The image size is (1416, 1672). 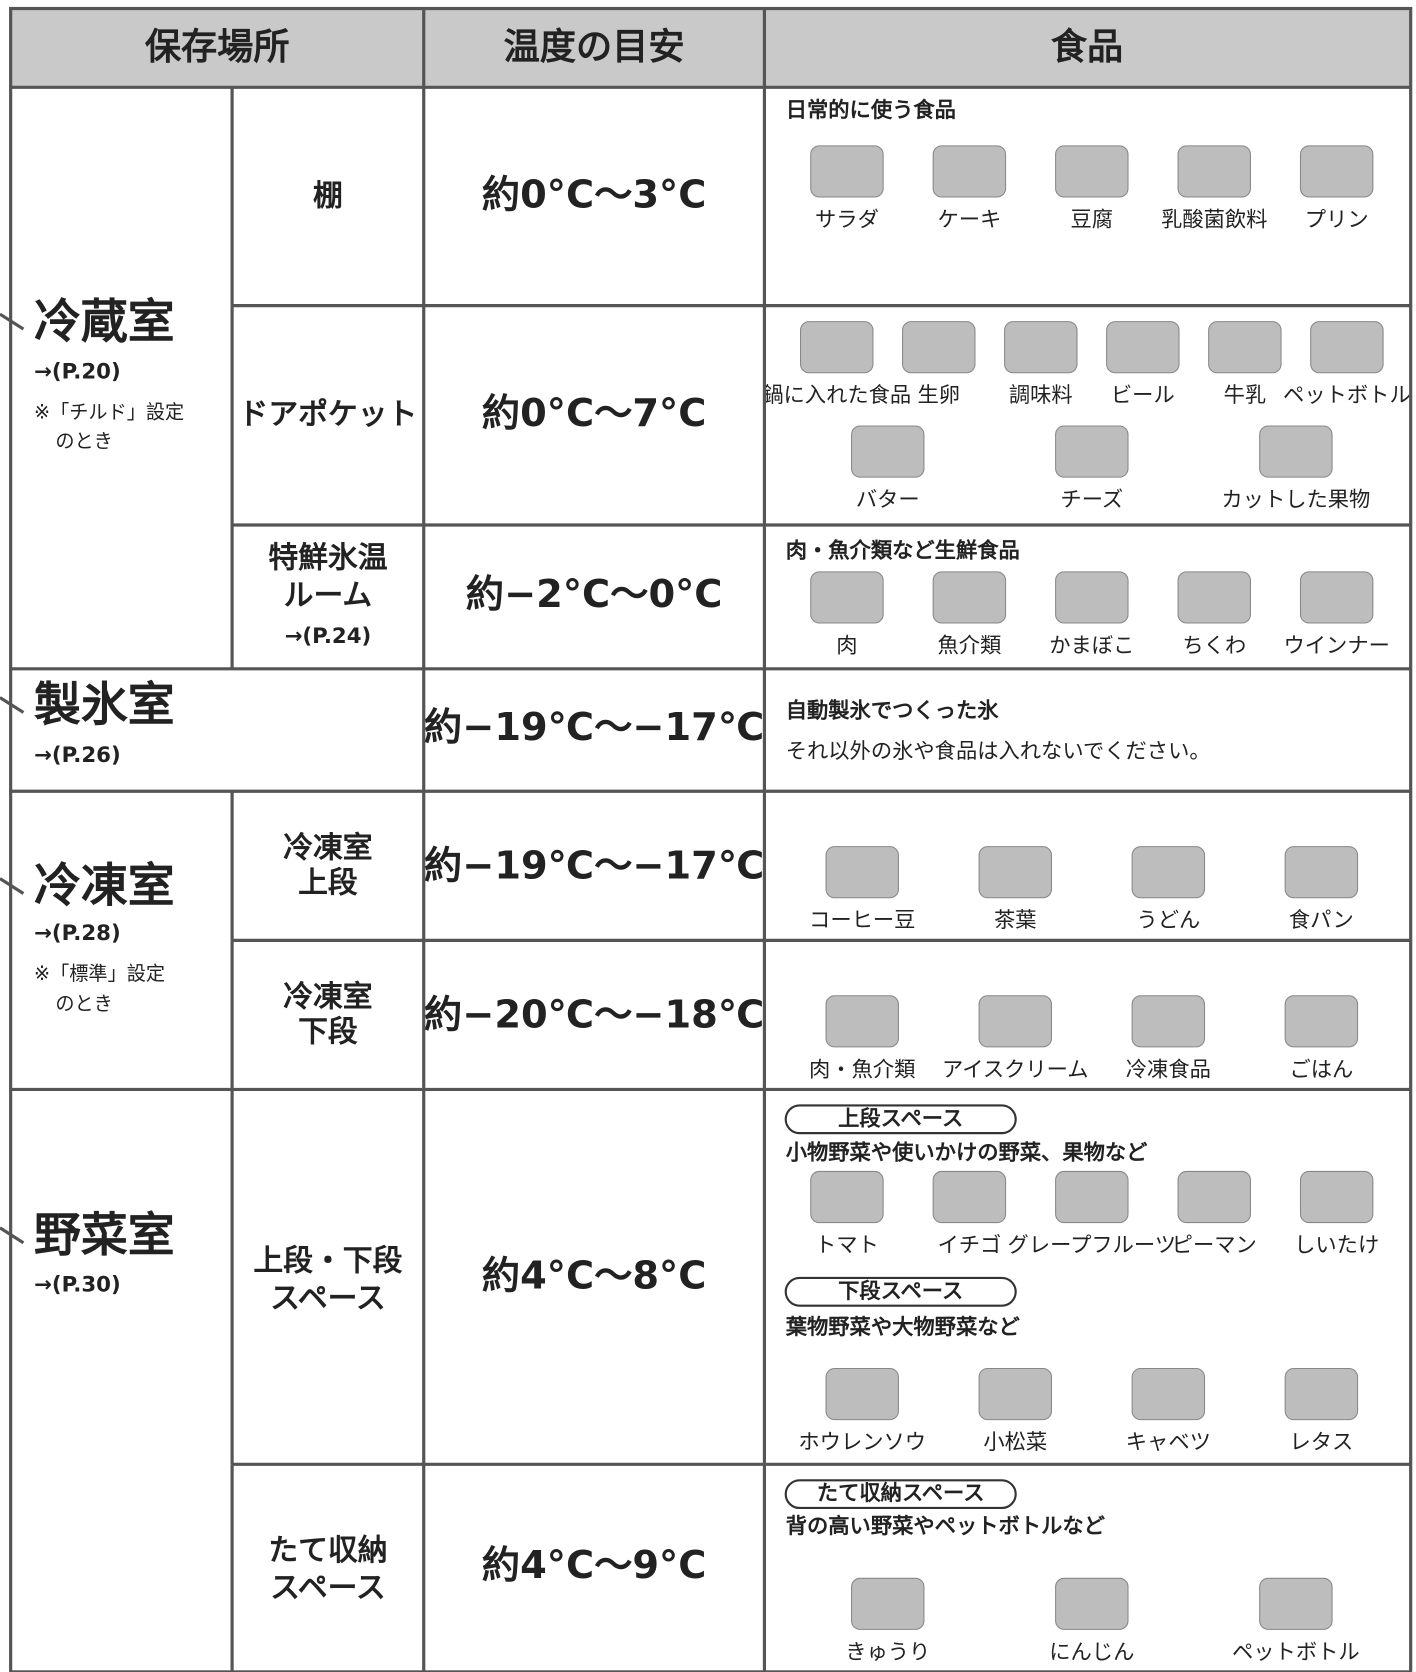 I want to click on shelf-label: スペース, so click(x=328, y=1587).